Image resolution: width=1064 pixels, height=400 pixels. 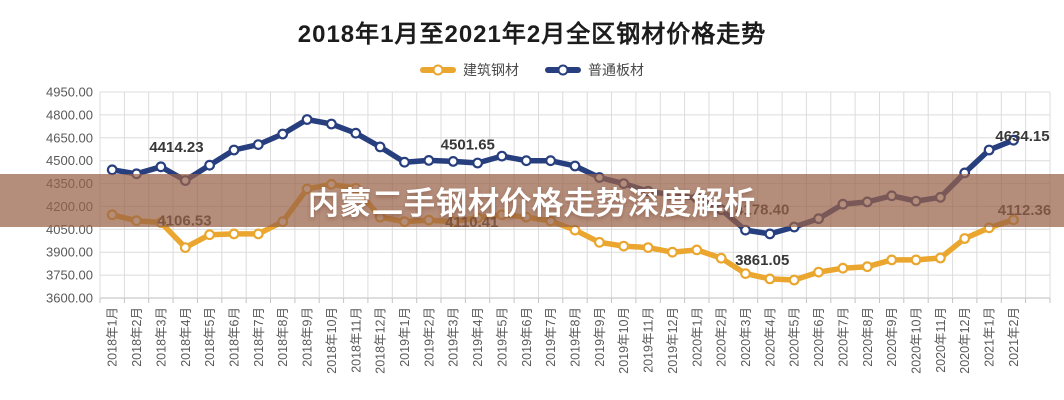 What do you see at coordinates (69, 114) in the screenshot?
I see `y-axis-label: 4800.00` at bounding box center [69, 114].